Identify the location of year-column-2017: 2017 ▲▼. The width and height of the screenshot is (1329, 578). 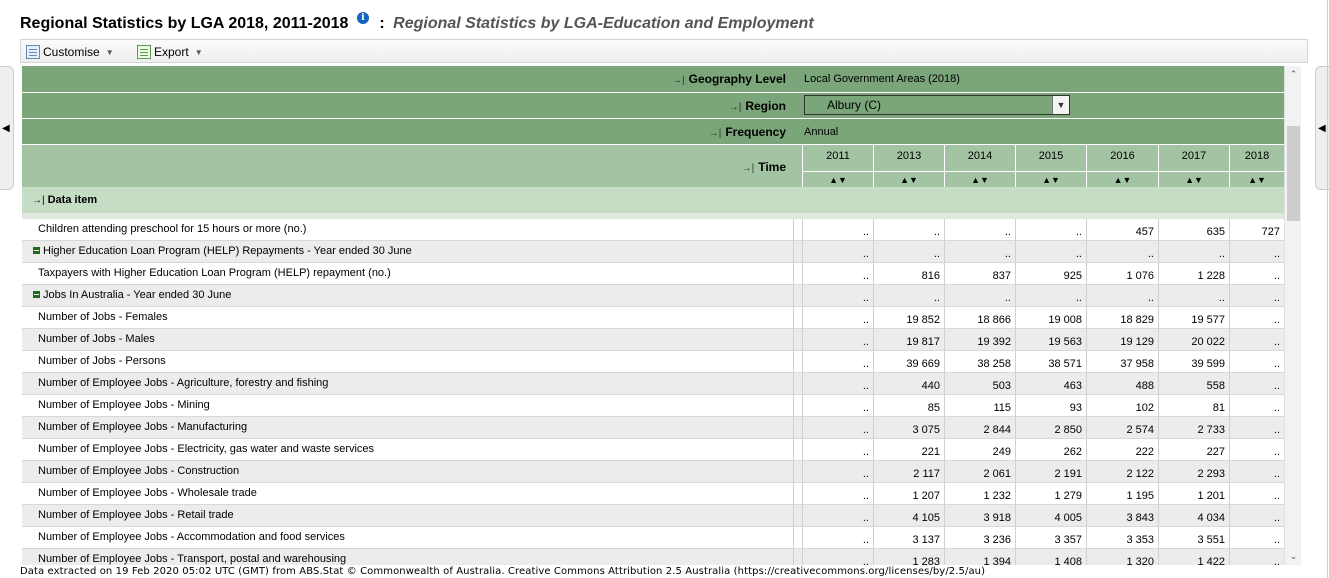
(1193, 166).